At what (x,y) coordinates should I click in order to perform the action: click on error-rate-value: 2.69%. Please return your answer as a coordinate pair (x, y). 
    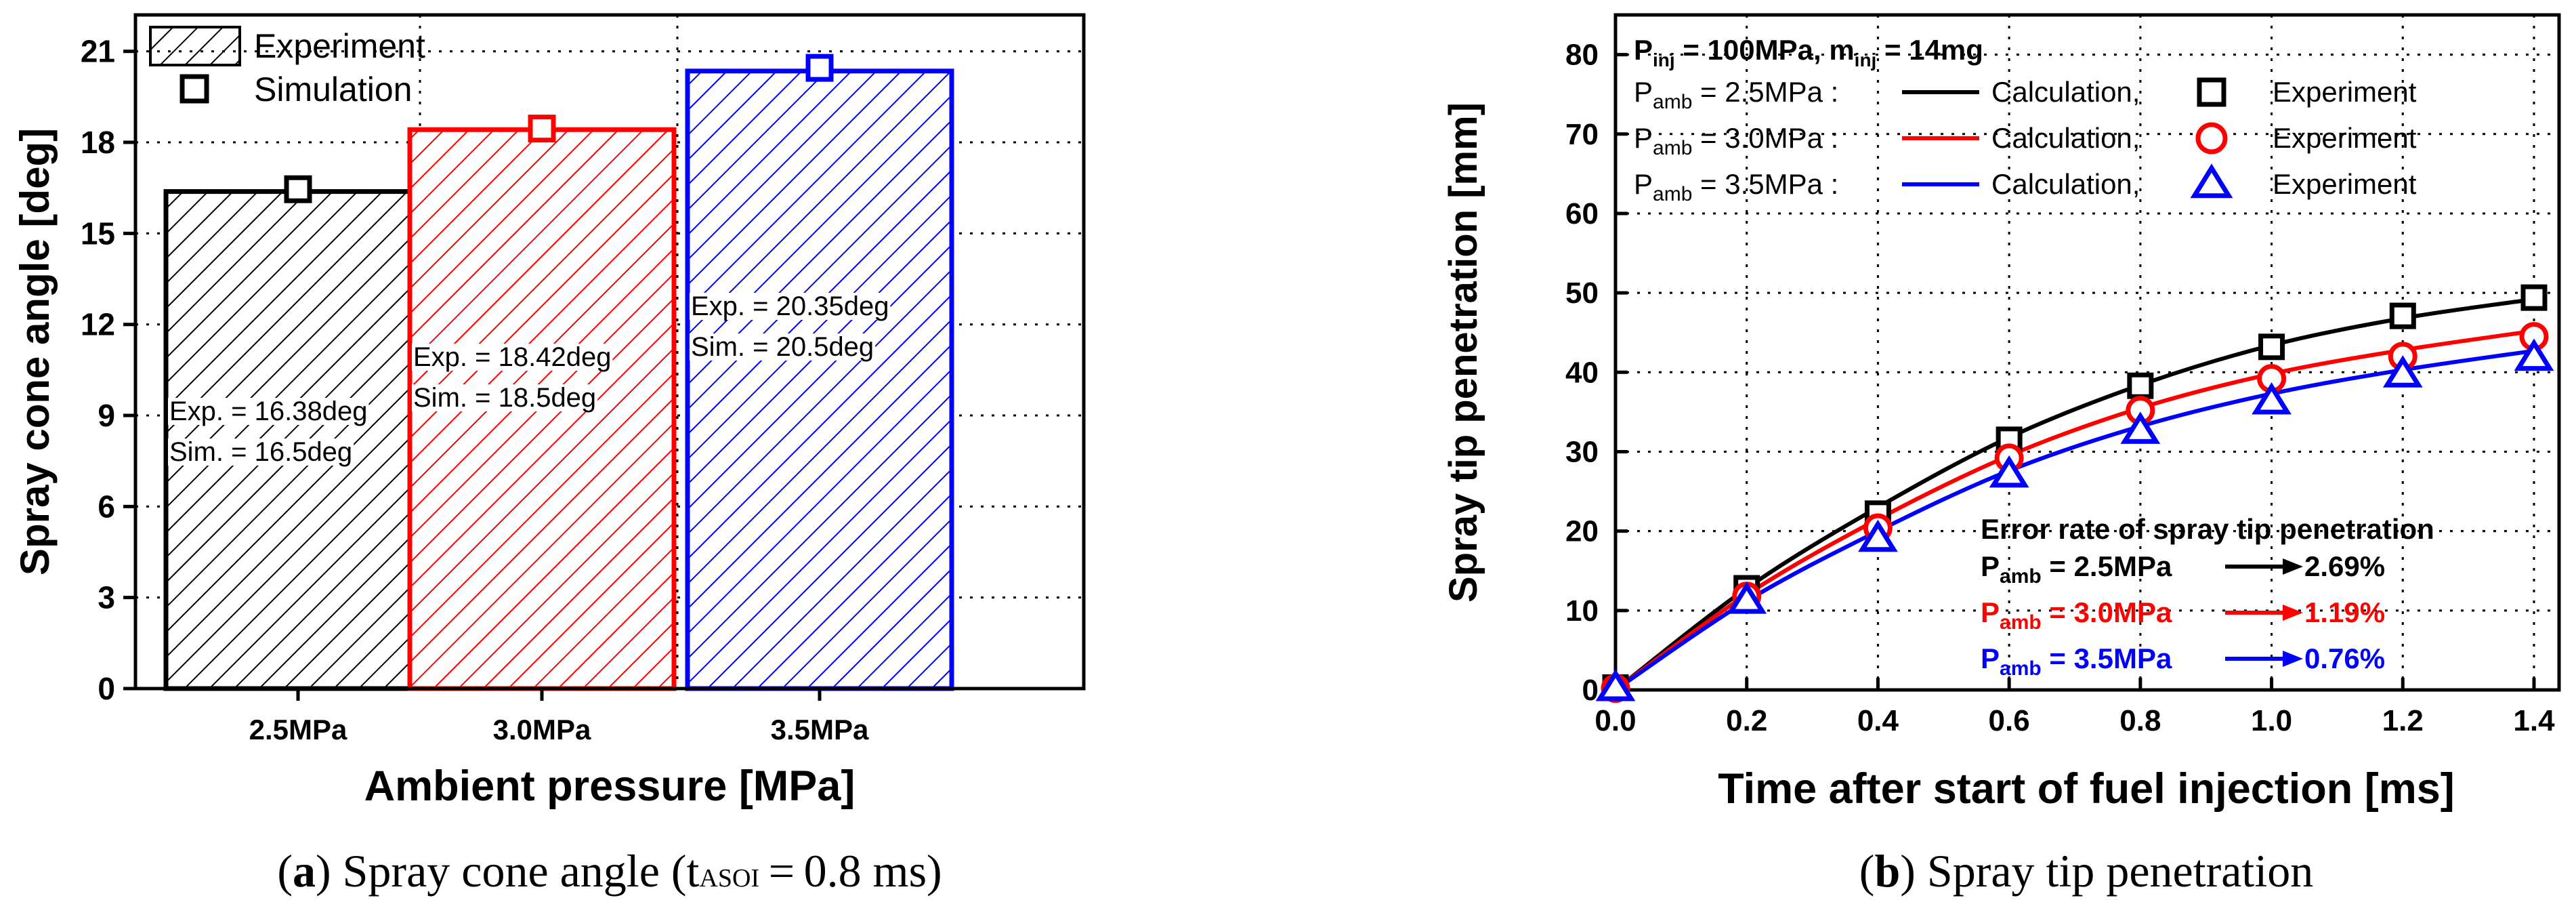
    Looking at the image, I should click on (2344, 566).